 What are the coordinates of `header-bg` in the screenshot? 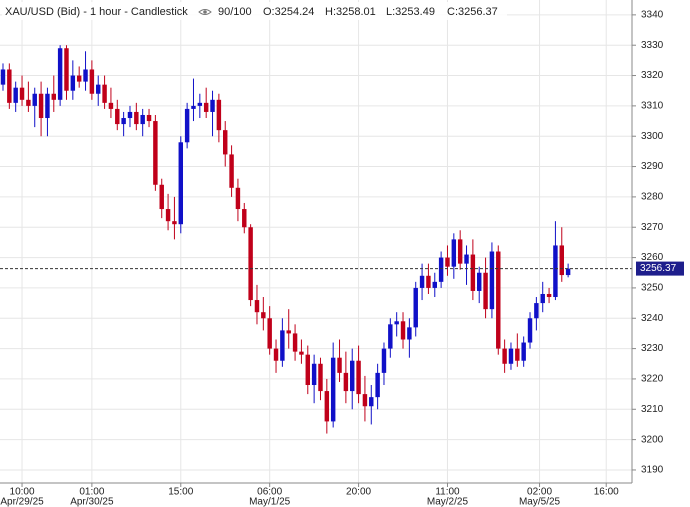 It's located at (254, 11).